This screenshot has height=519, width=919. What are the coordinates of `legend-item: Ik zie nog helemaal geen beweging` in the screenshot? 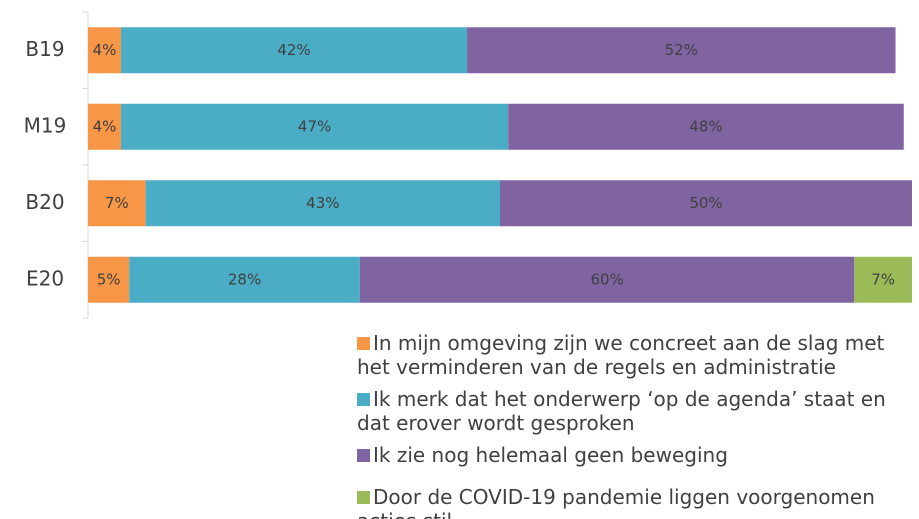 It's located at (637, 455).